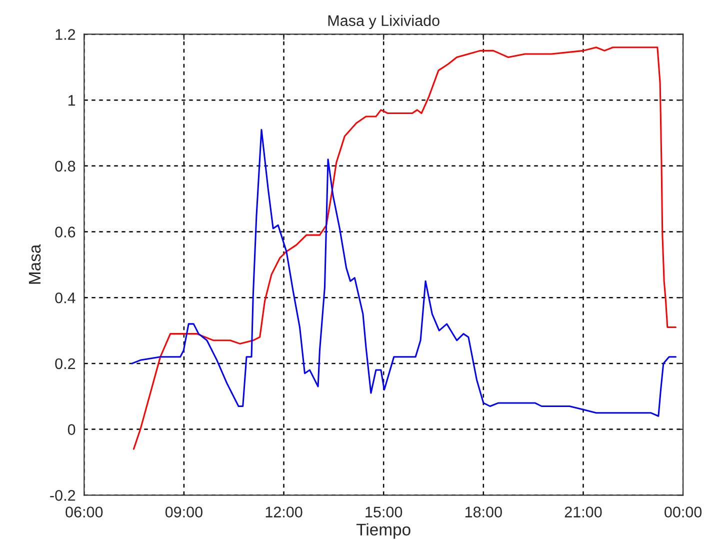 The image size is (713, 552). What do you see at coordinates (72, 429) in the screenshot?
I see `y-tick-label: 0` at bounding box center [72, 429].